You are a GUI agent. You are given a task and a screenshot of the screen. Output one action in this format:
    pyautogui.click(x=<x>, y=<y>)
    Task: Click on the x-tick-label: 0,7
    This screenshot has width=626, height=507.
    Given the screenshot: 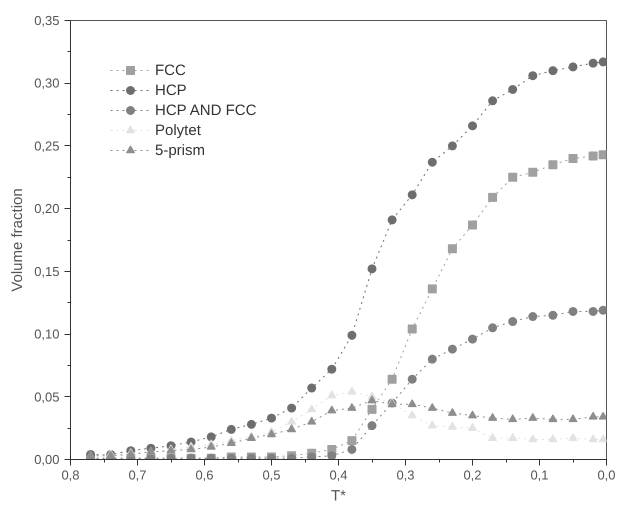 What is the action you would take?
    pyautogui.click(x=137, y=475)
    